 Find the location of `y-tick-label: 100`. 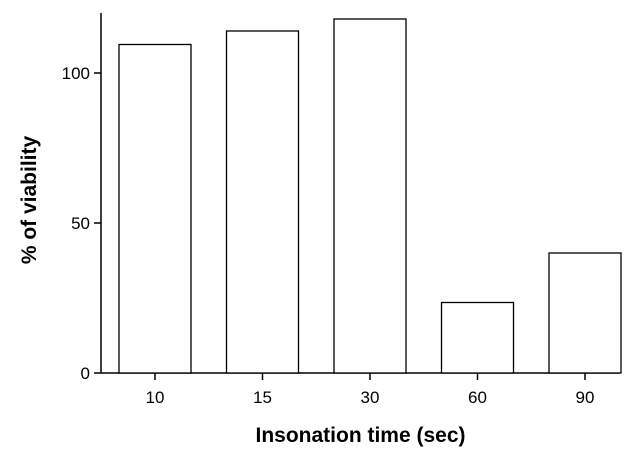

y-tick-label: 100 is located at coordinates (76, 73).